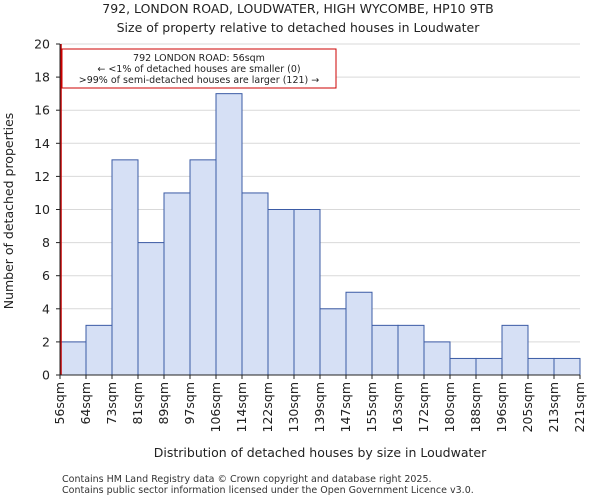  I want to click on y-tick-label-14: 14, so click(42, 143).